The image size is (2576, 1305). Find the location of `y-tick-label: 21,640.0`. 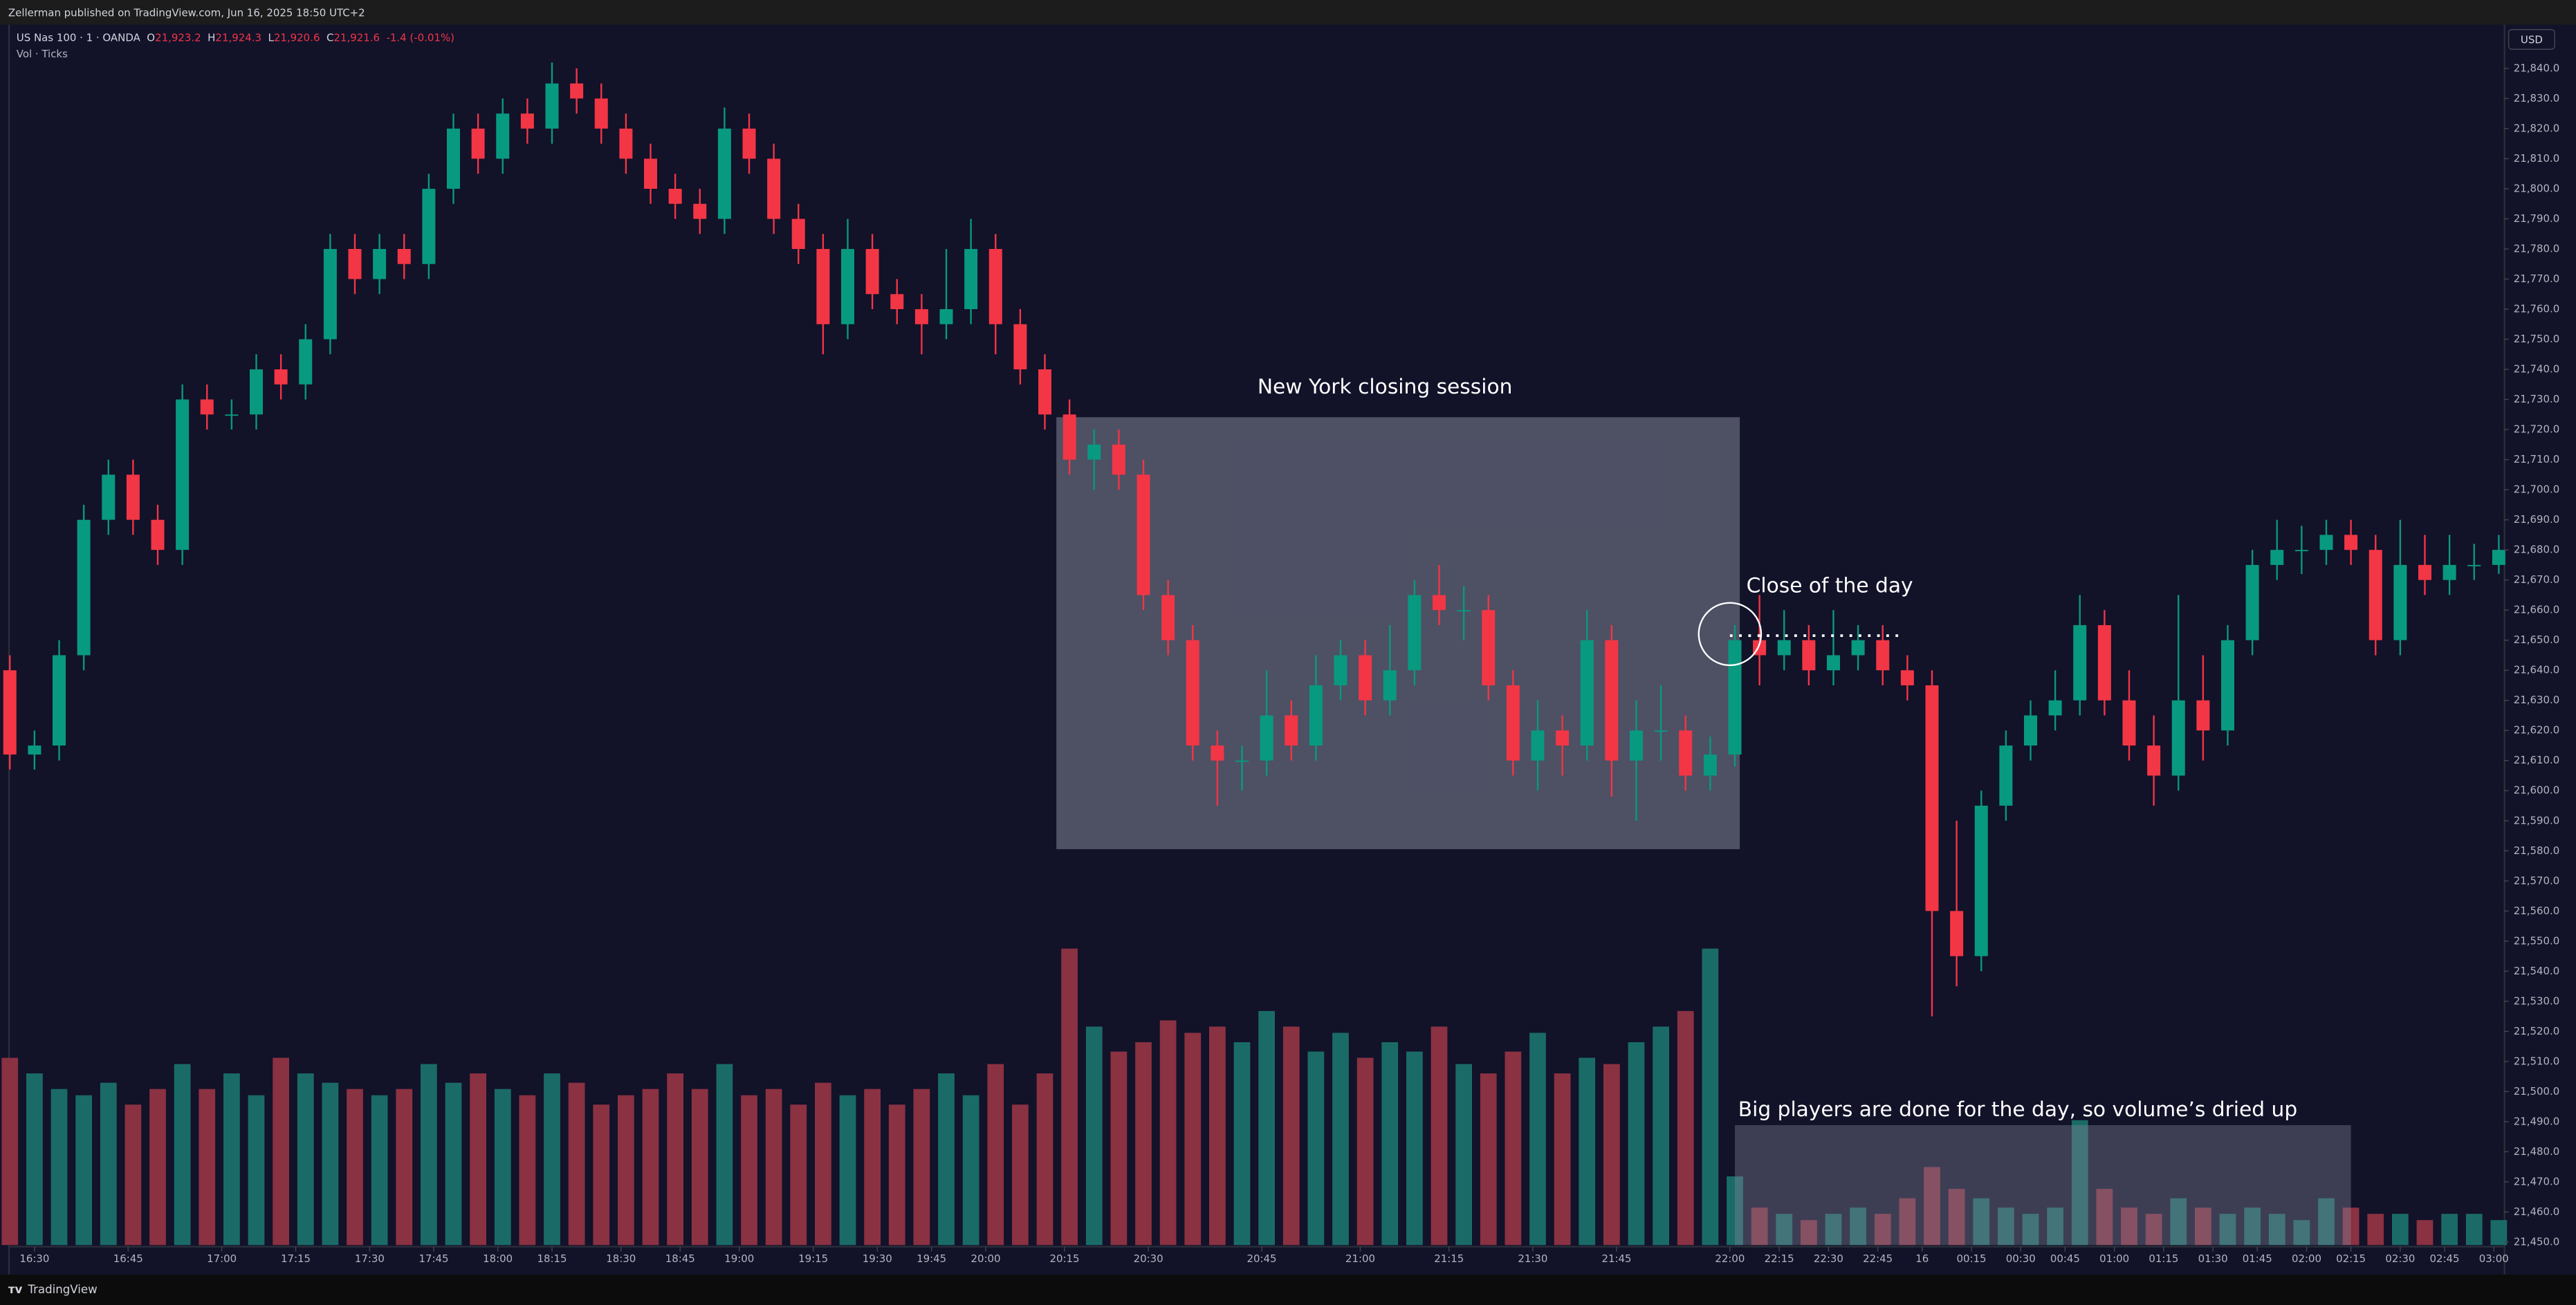

y-tick-label: 21,640.0 is located at coordinates (2537, 670).